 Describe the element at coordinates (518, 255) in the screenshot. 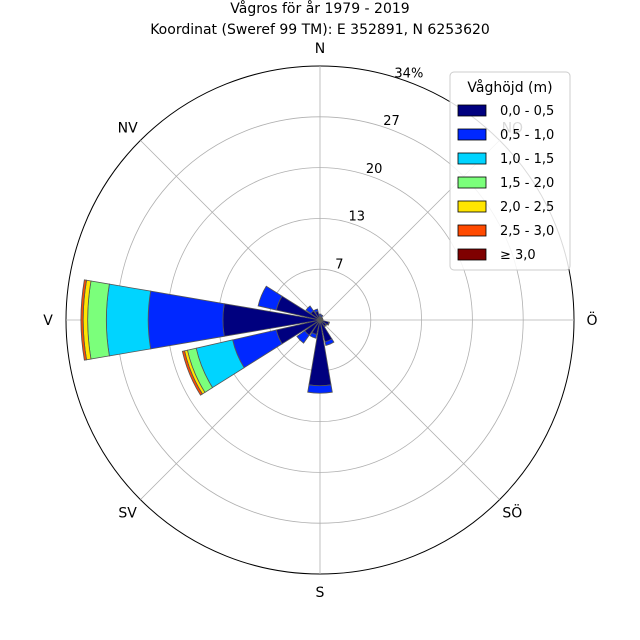

I see `legend-label: ≥ 3,0` at that location.